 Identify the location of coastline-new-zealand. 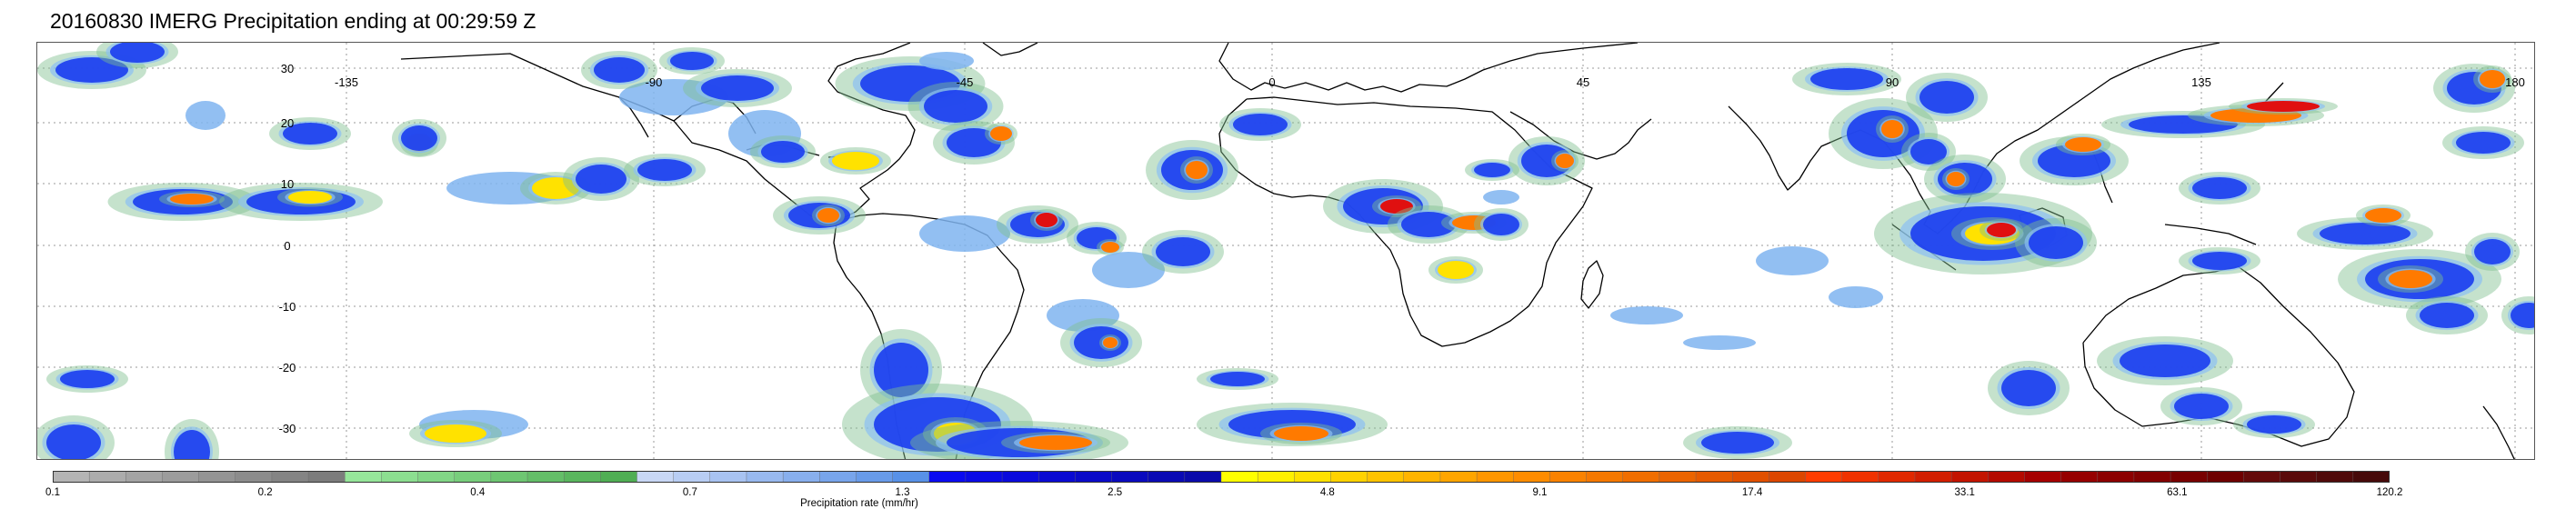
(2498, 432).